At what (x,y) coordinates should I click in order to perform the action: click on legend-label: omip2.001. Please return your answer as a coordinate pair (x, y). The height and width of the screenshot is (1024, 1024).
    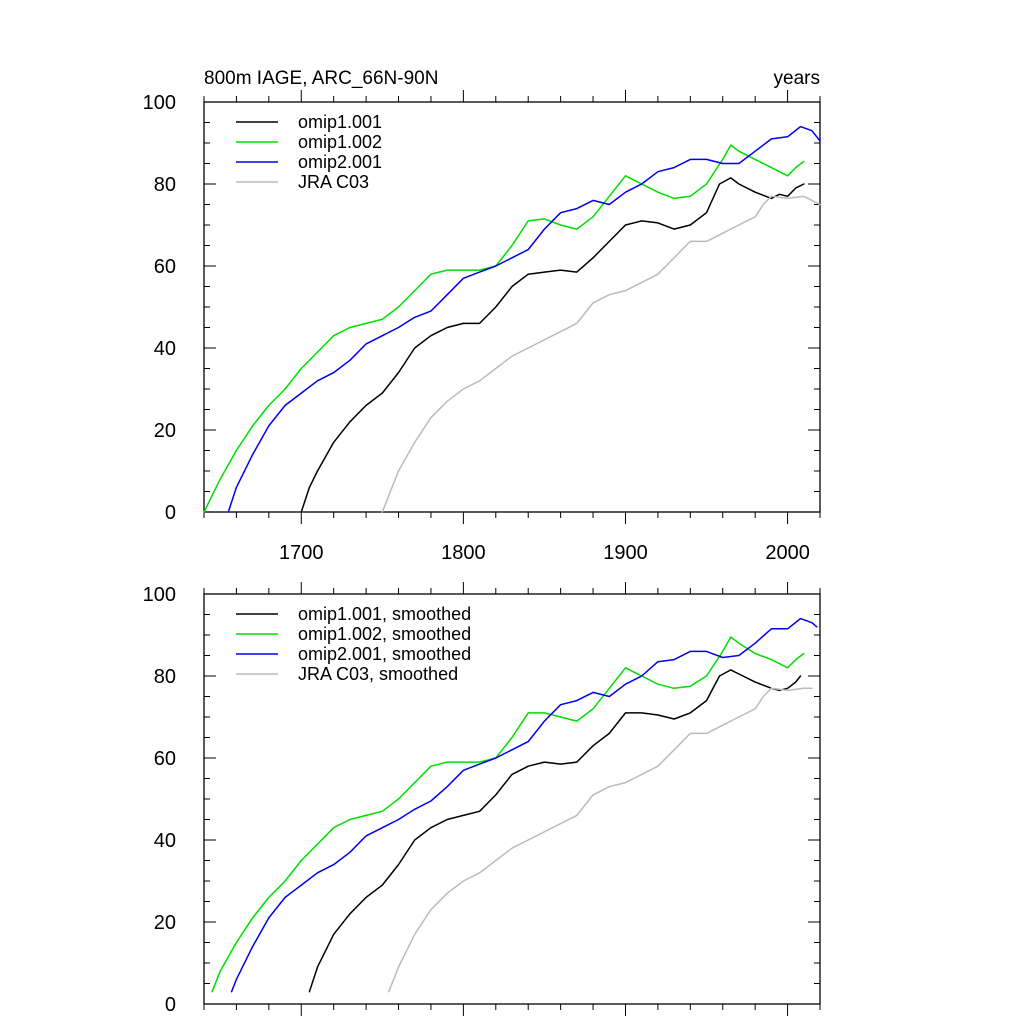
    Looking at the image, I should click on (340, 162).